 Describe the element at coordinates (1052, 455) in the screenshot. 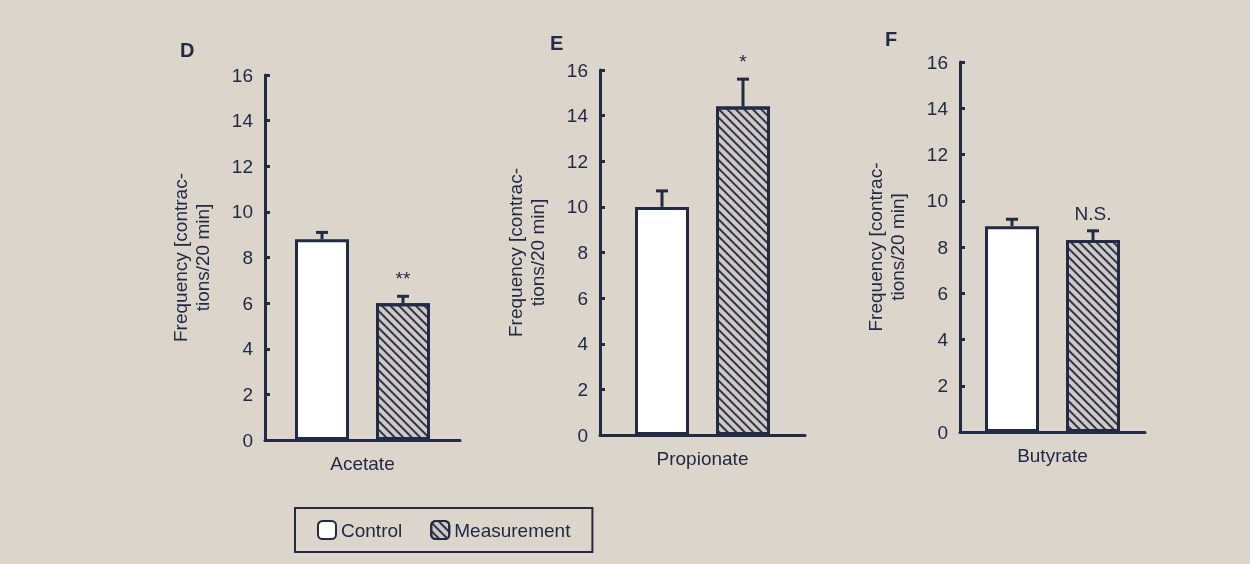

I see `x-tick-label: Butyrate` at that location.